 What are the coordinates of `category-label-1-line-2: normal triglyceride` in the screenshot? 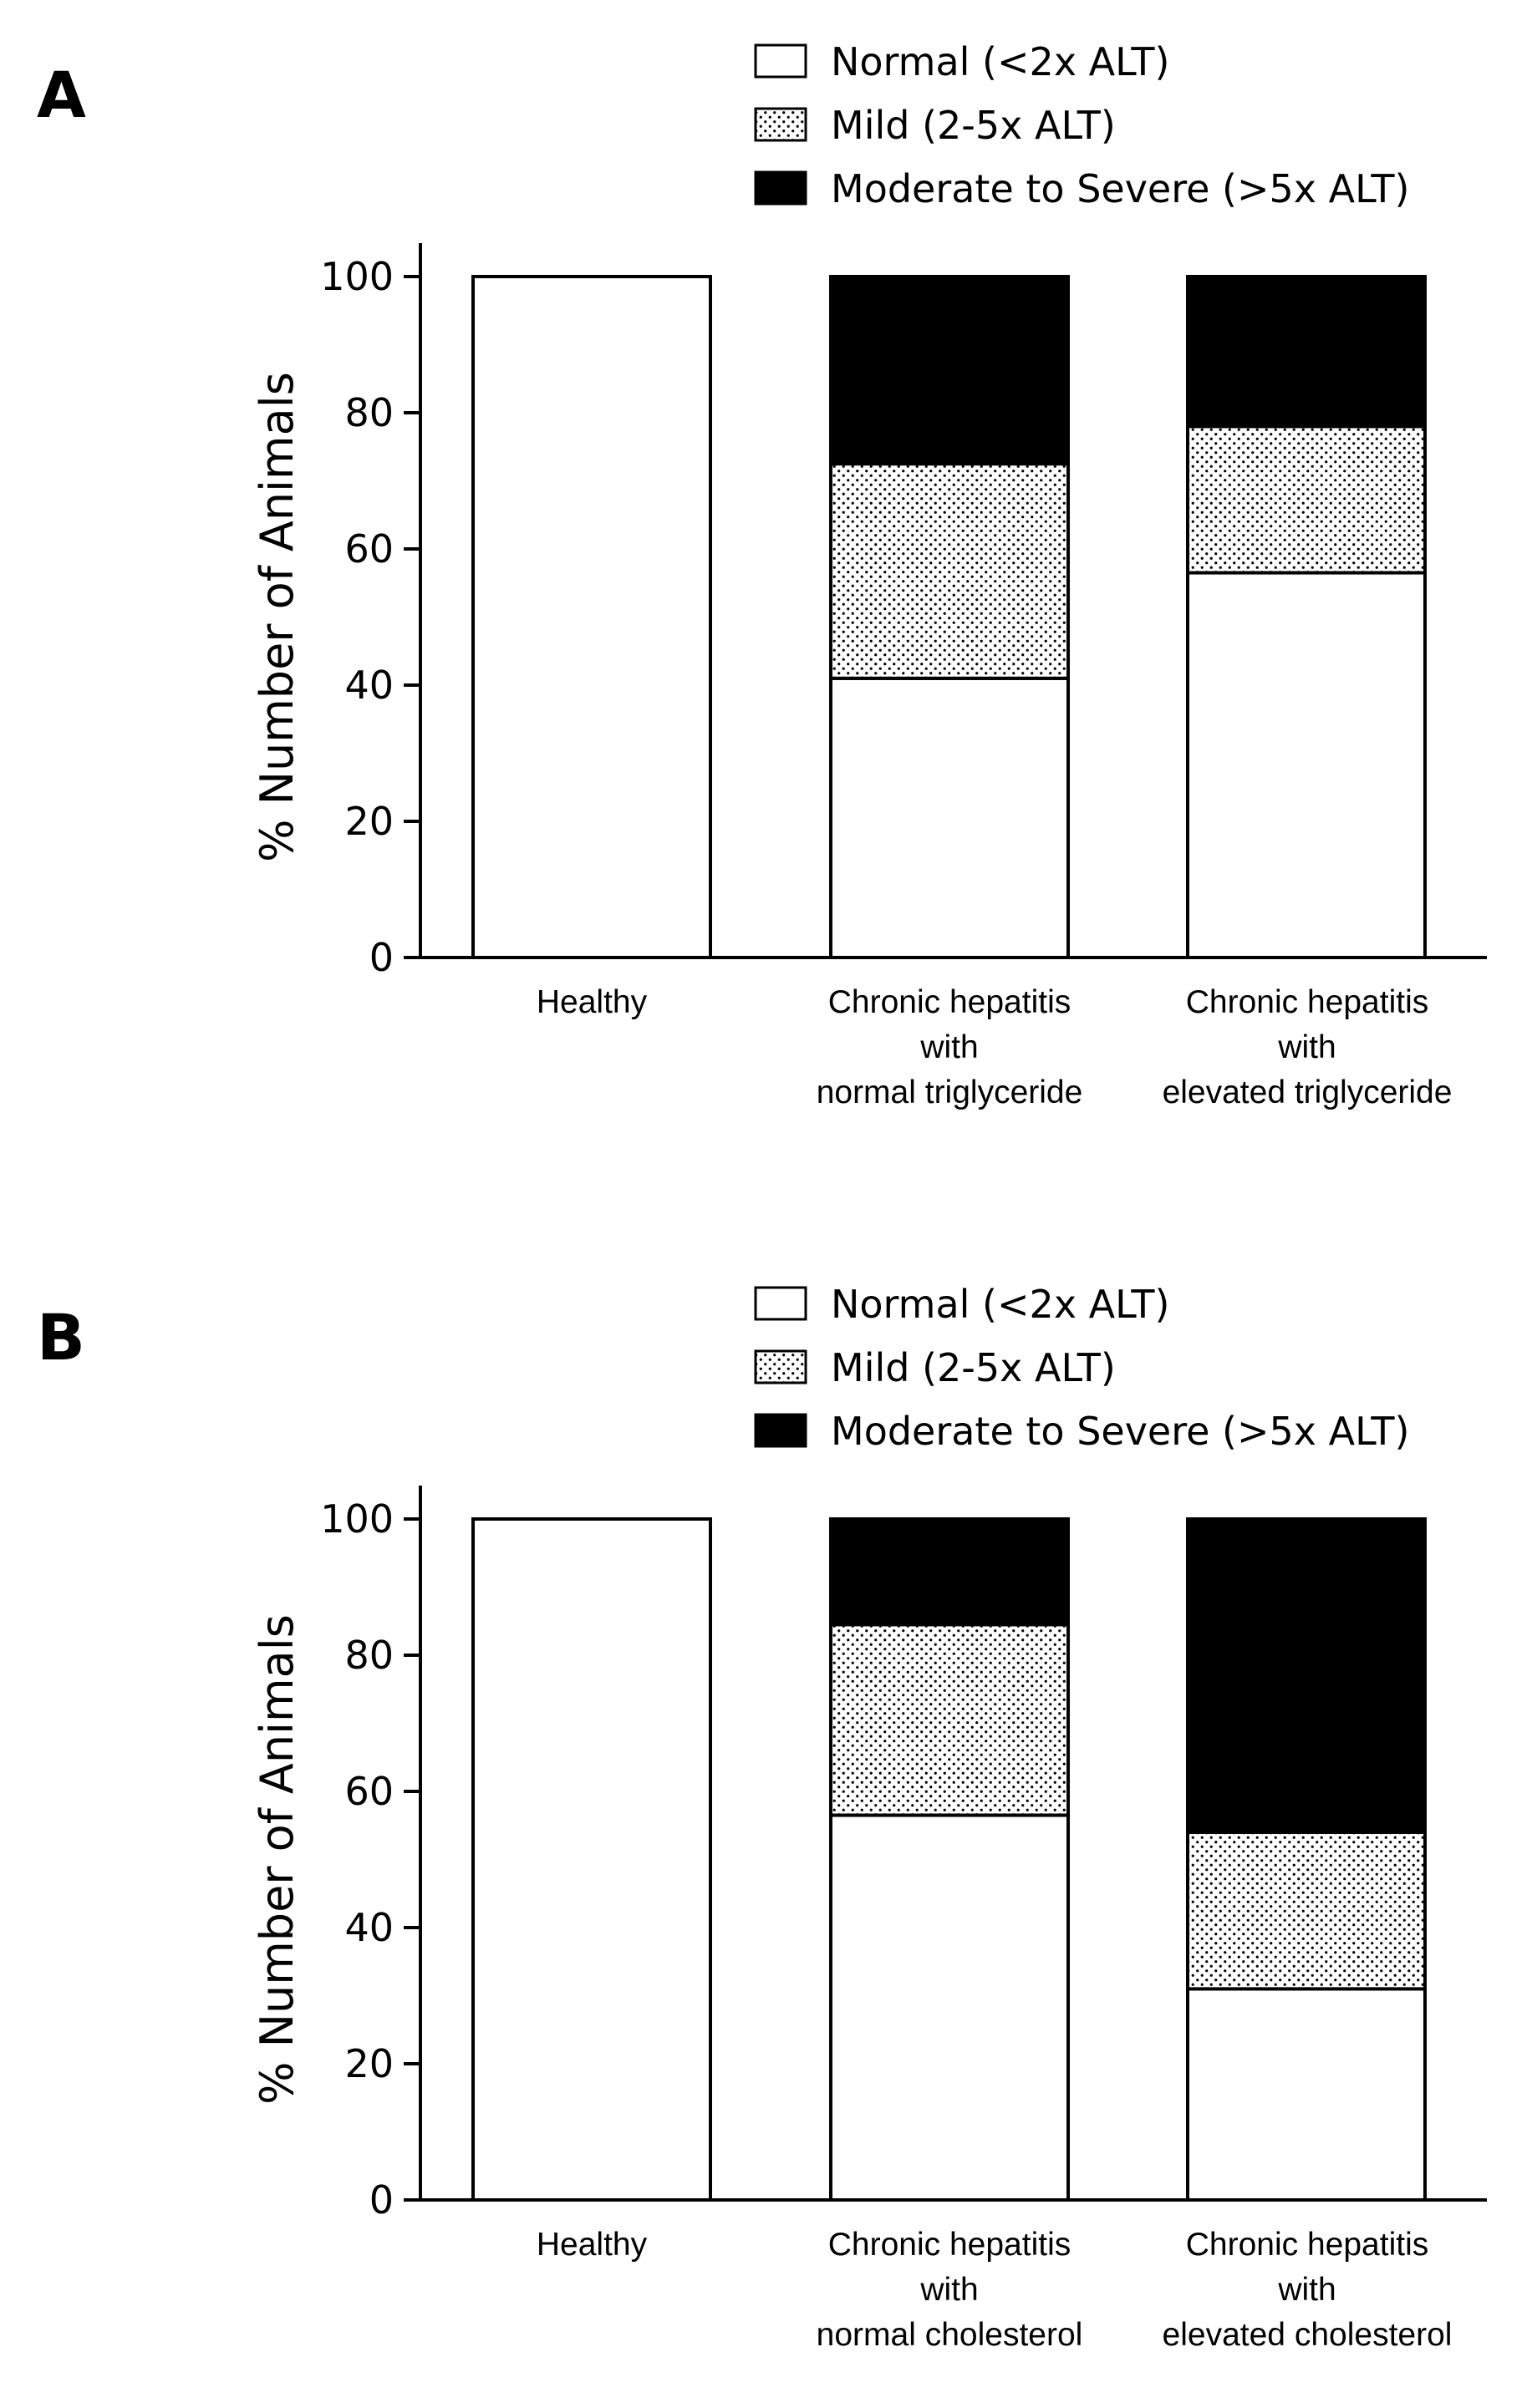 It's located at (950, 1092).